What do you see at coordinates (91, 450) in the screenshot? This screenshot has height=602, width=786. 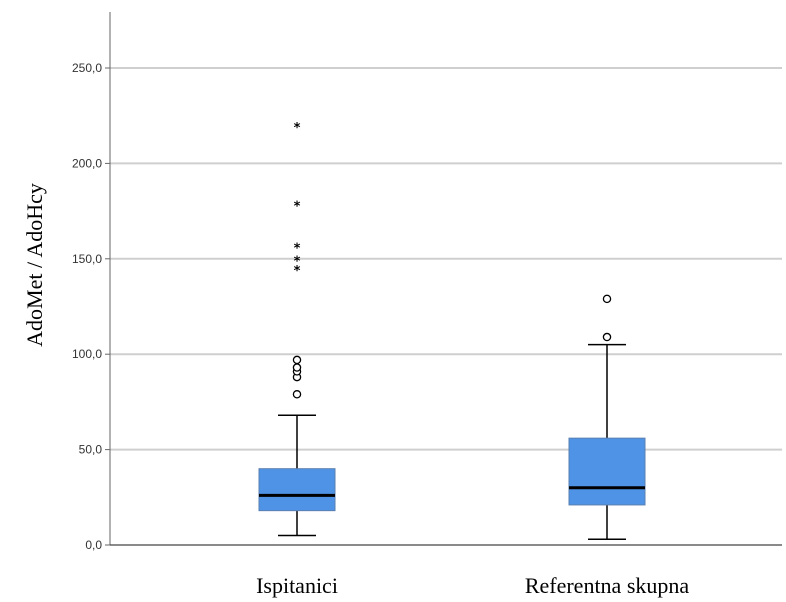 I see `y-tick-label: 50,0` at bounding box center [91, 450].